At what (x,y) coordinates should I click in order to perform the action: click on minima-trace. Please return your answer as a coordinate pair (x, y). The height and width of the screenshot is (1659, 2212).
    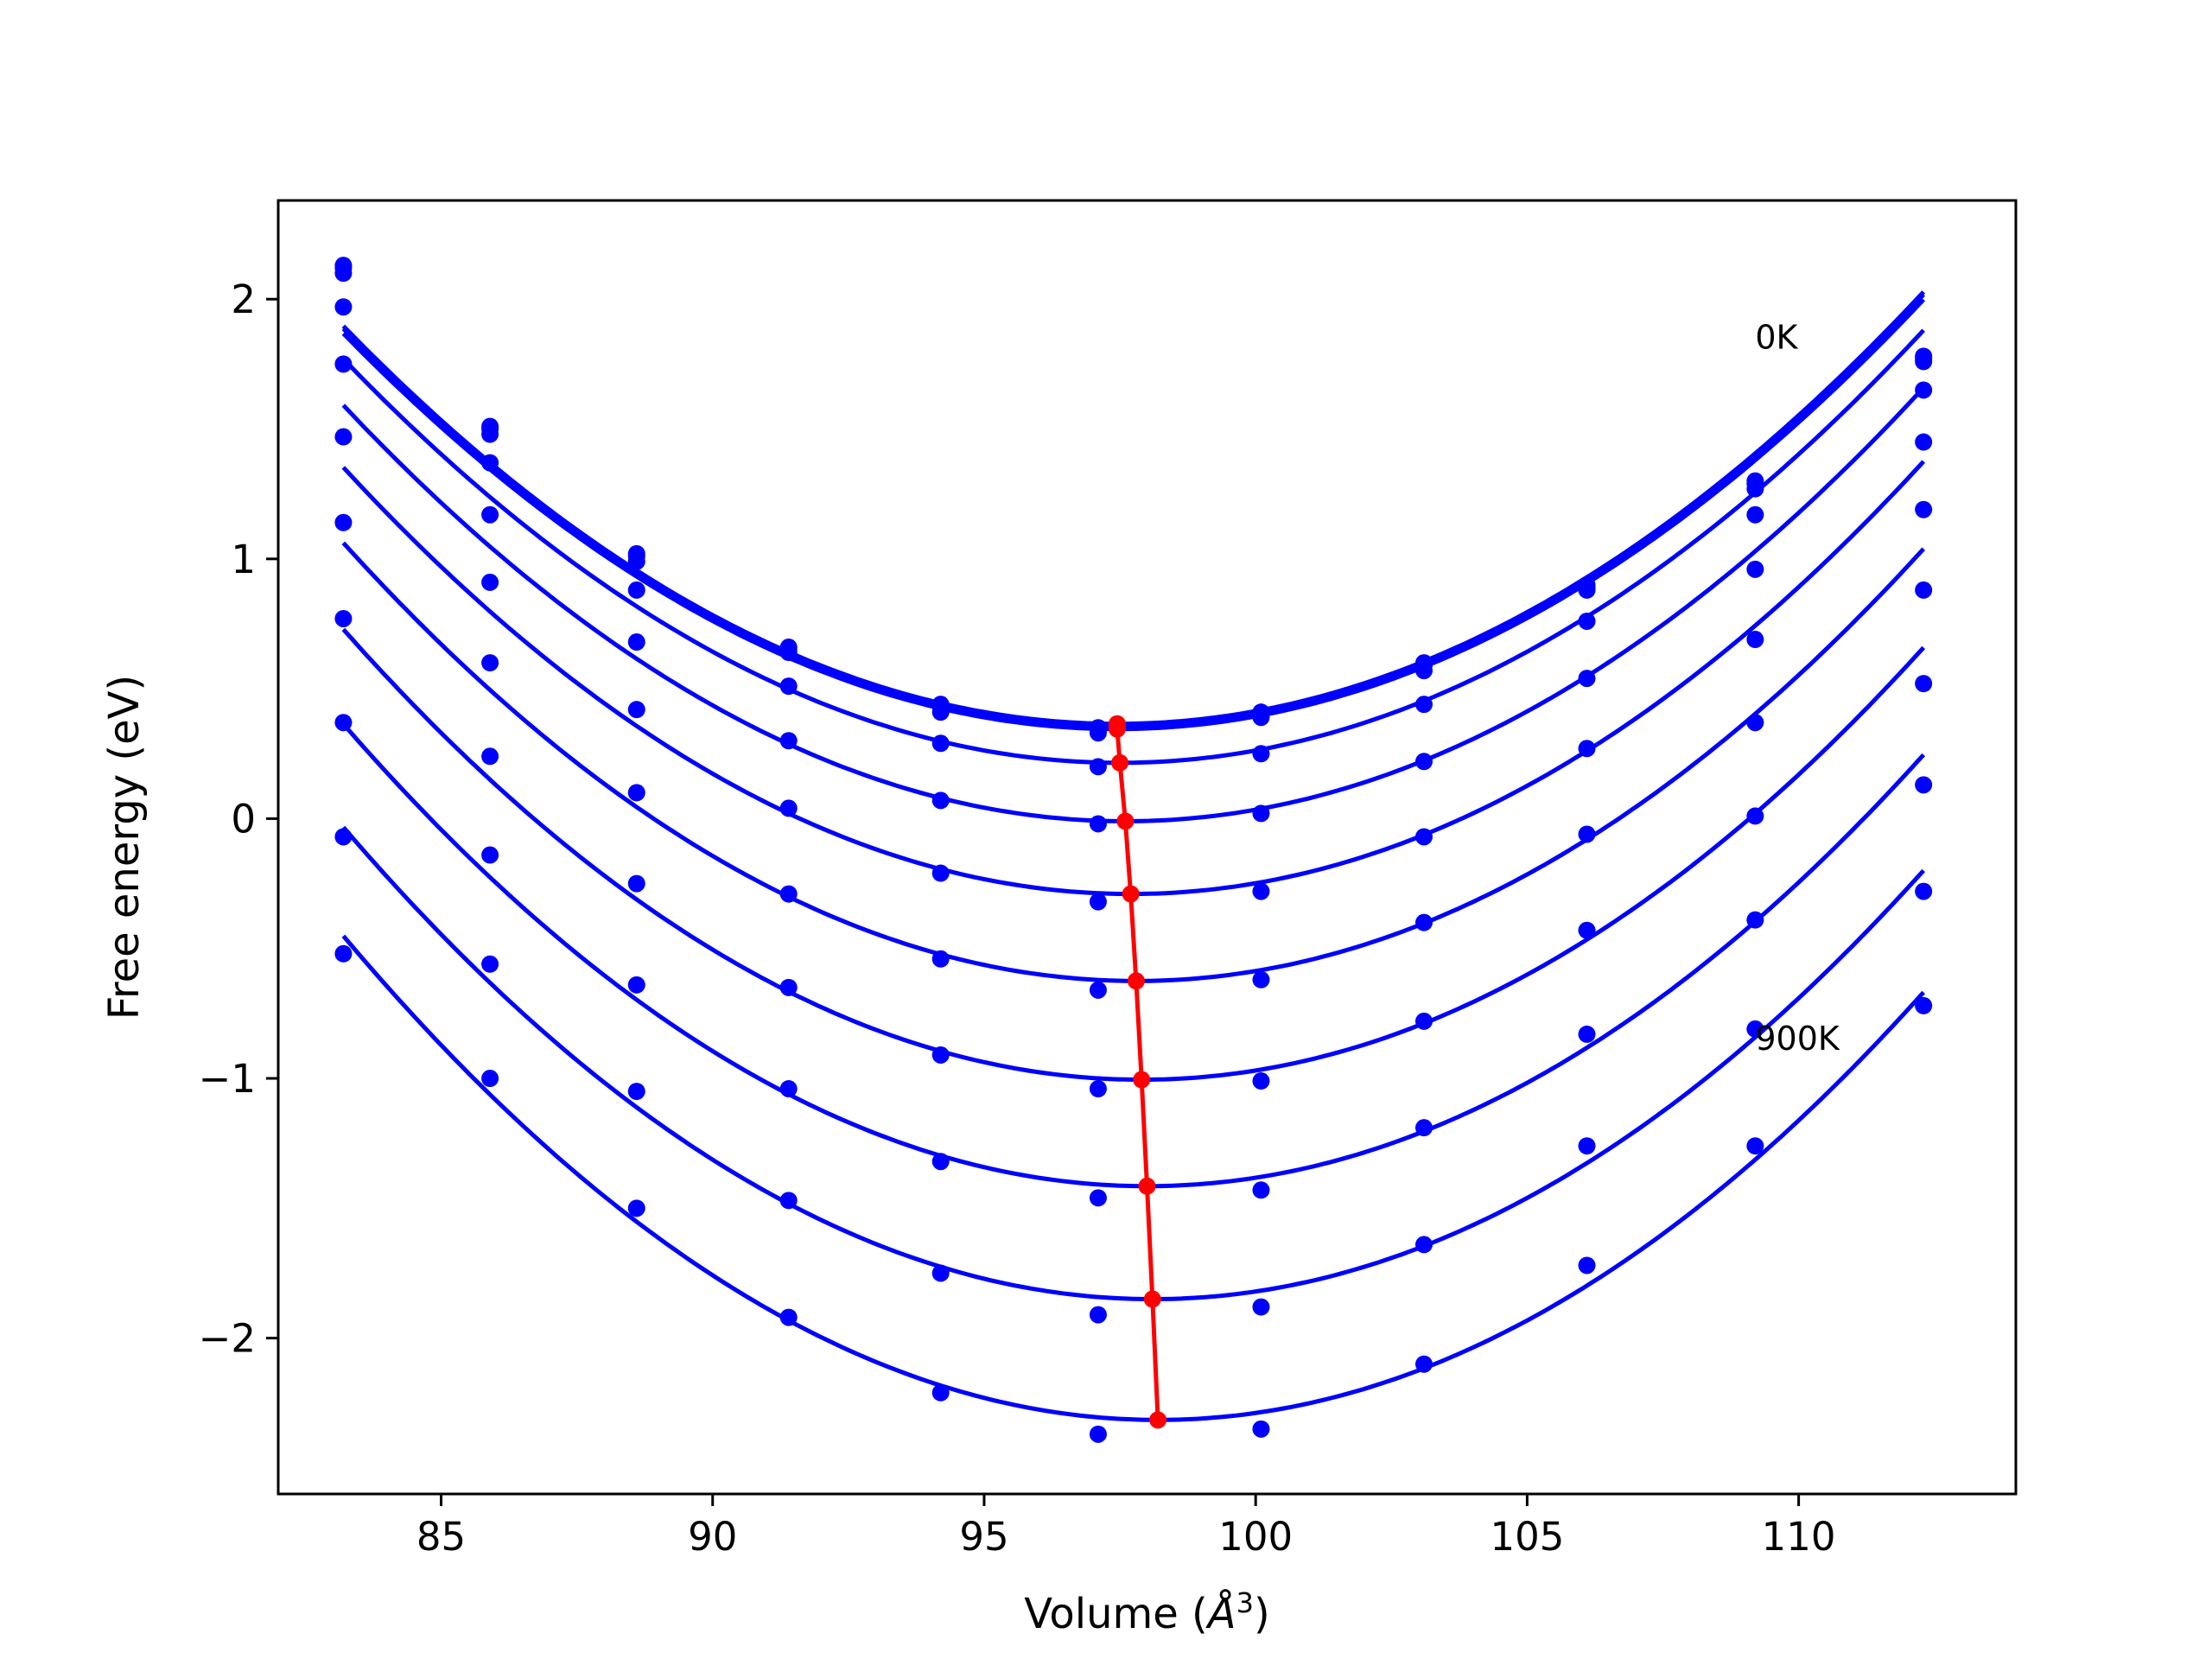
    Looking at the image, I should click on (1137, 1072).